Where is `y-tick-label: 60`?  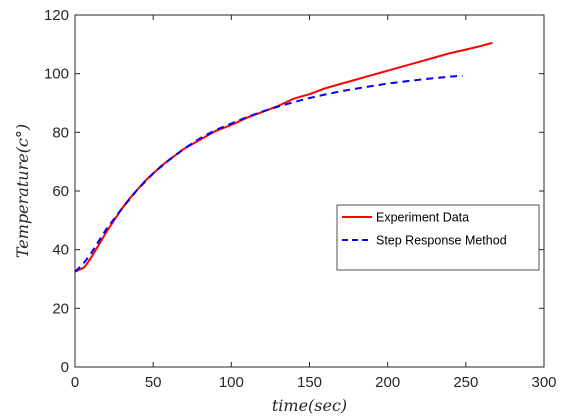
y-tick-label: 60 is located at coordinates (60, 191).